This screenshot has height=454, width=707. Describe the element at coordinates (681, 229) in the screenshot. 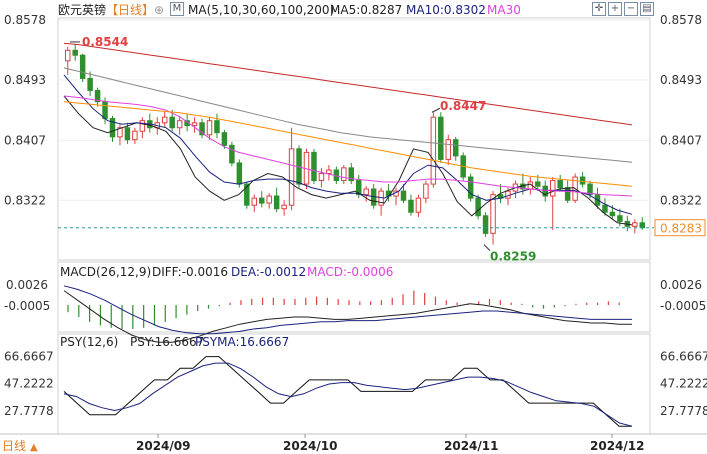

I see `current-price-label: 0.8283` at that location.